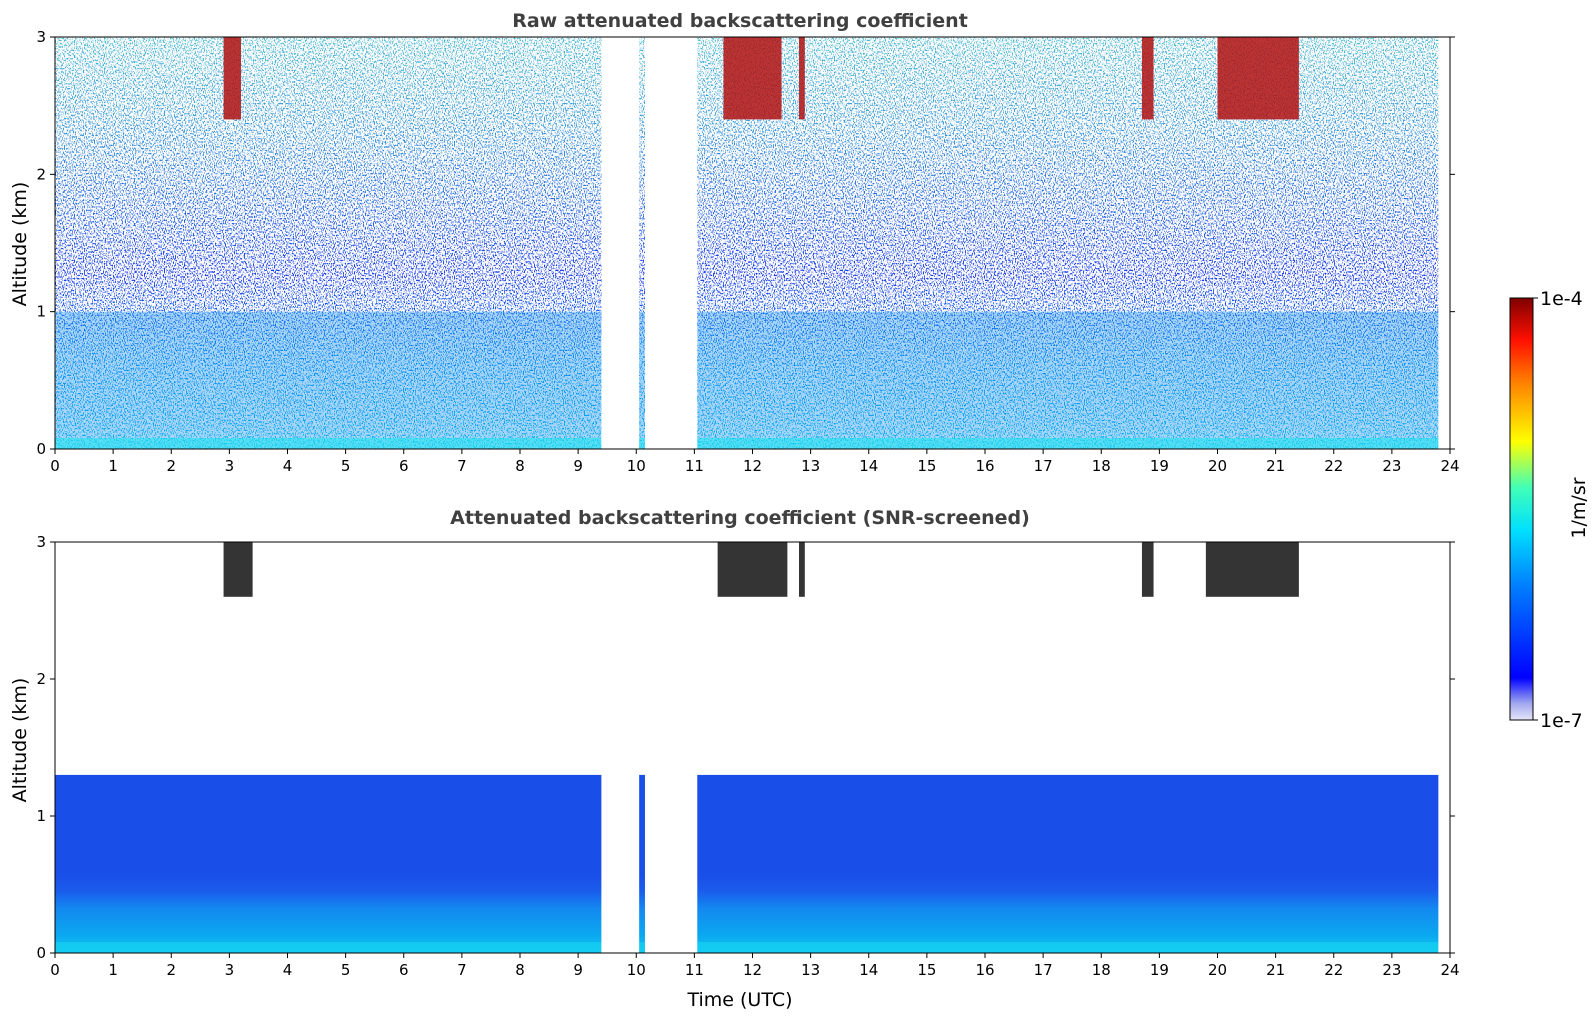 Image resolution: width=1595 pixels, height=1020 pixels. Describe the element at coordinates (1521, 509) in the screenshot. I see `colorbar-gradient` at that location.